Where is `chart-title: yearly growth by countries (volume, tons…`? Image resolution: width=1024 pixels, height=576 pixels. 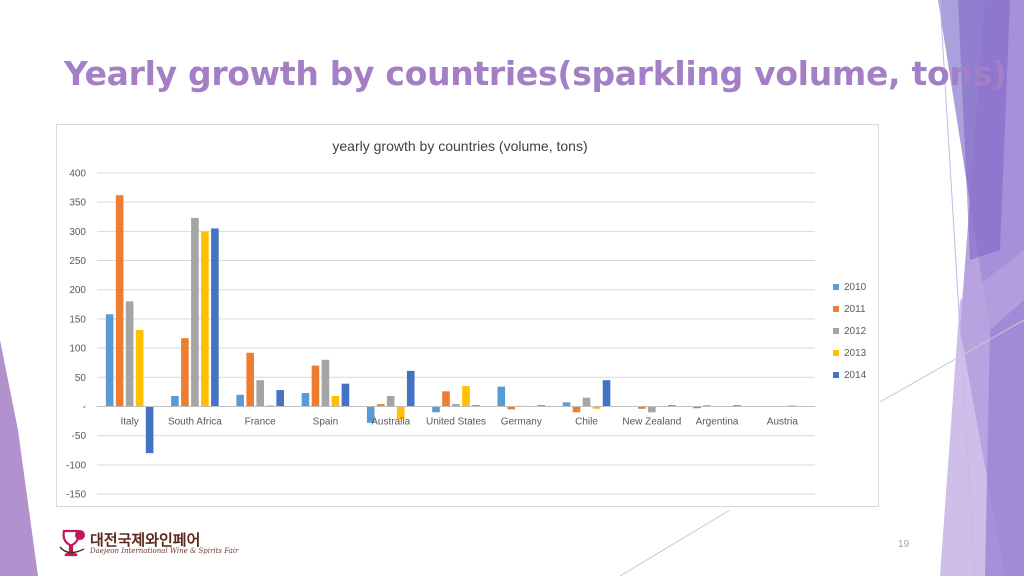
chart-title: yearly growth by countries (volume, tons… is located at coordinates (459, 146).